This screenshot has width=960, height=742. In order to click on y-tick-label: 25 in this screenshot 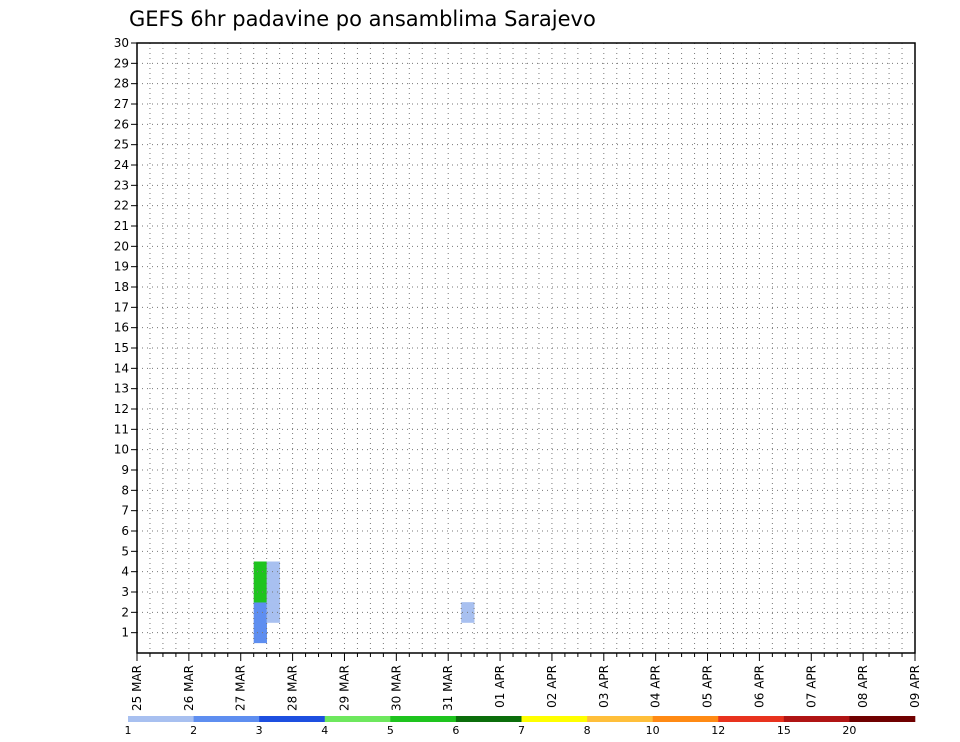, I will do `click(121, 145)`.